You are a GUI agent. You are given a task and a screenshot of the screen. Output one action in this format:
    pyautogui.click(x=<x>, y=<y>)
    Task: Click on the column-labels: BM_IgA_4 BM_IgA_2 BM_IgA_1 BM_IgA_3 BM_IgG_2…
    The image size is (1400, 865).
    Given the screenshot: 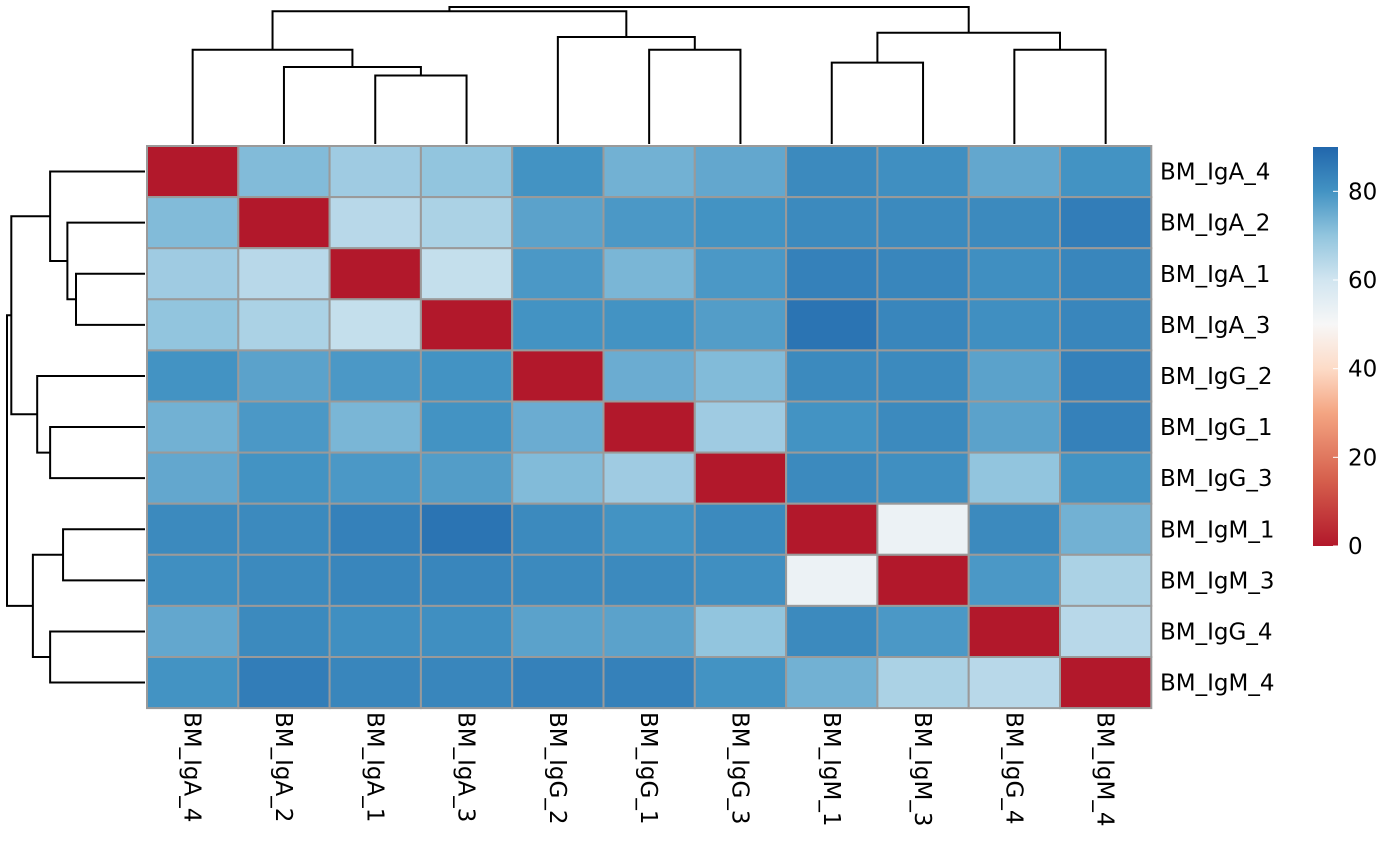 What is the action you would take?
    pyautogui.click(x=648, y=769)
    